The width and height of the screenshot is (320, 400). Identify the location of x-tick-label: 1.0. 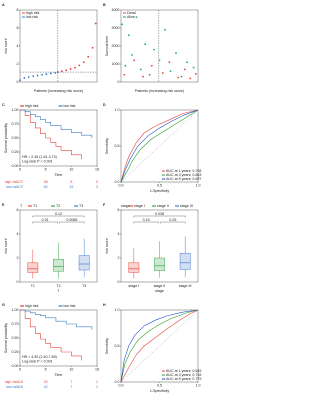
(198, 185).